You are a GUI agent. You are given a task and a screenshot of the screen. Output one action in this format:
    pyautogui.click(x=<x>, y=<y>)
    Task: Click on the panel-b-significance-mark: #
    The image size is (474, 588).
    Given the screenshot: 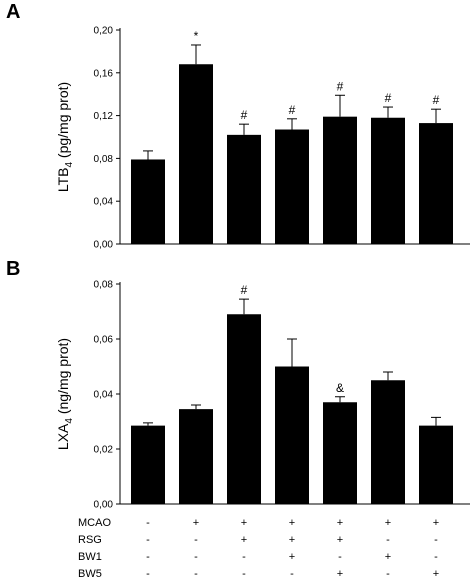 What is the action you would take?
    pyautogui.click(x=244, y=290)
    